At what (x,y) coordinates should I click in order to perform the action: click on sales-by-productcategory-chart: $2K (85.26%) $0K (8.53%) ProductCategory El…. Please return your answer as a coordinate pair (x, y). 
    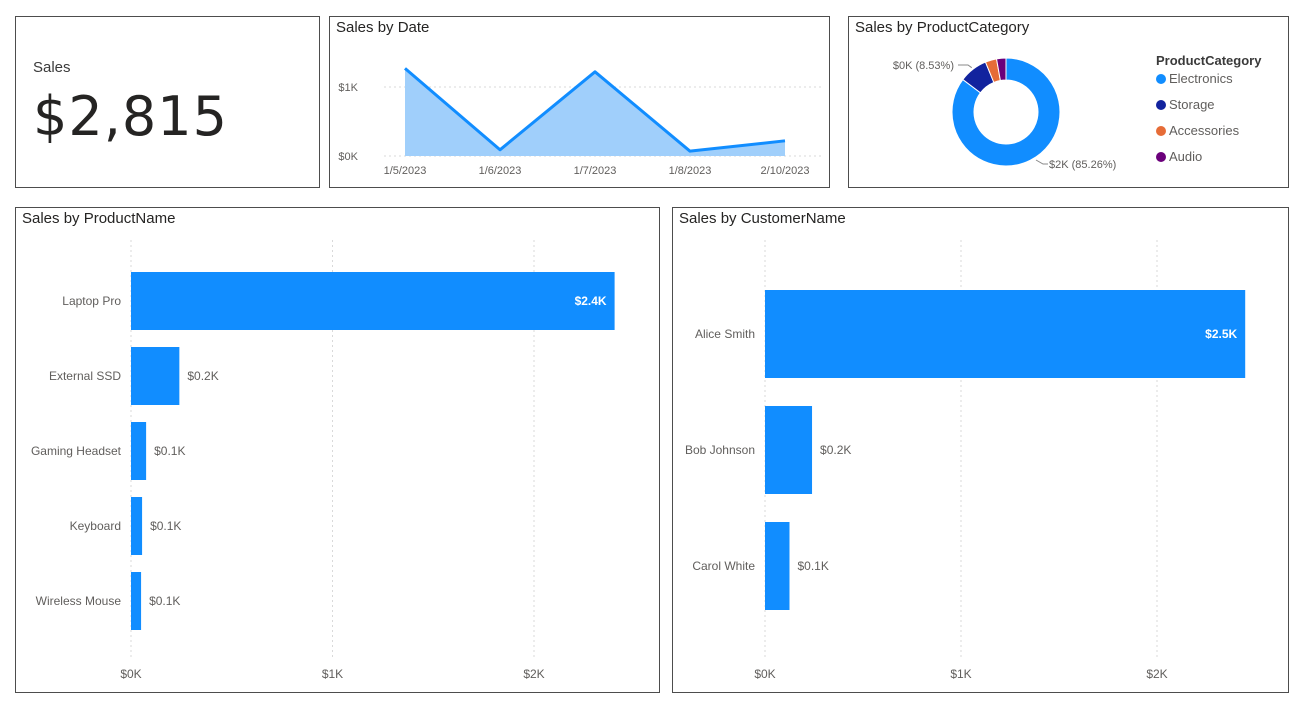
    Looking at the image, I should click on (1077, 112).